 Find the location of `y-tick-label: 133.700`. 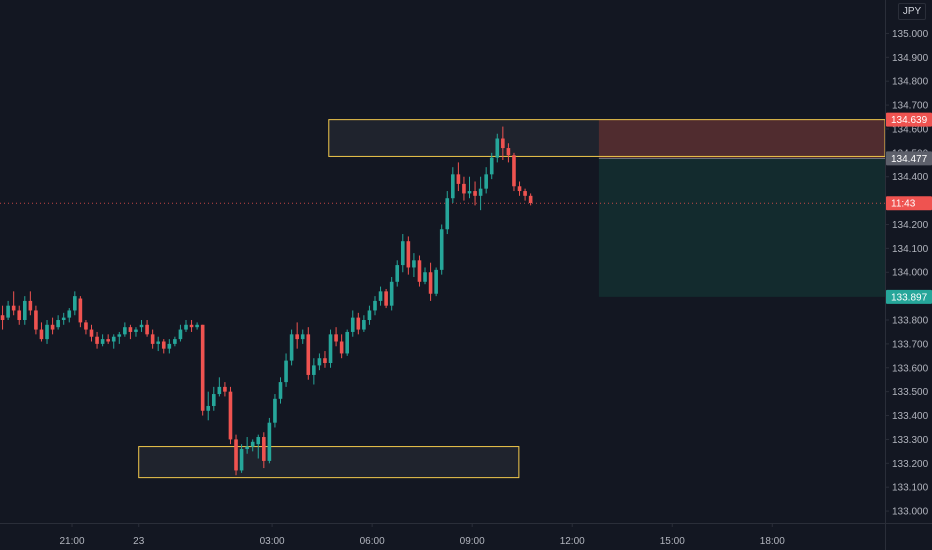

y-tick-label: 133.700 is located at coordinates (910, 344).